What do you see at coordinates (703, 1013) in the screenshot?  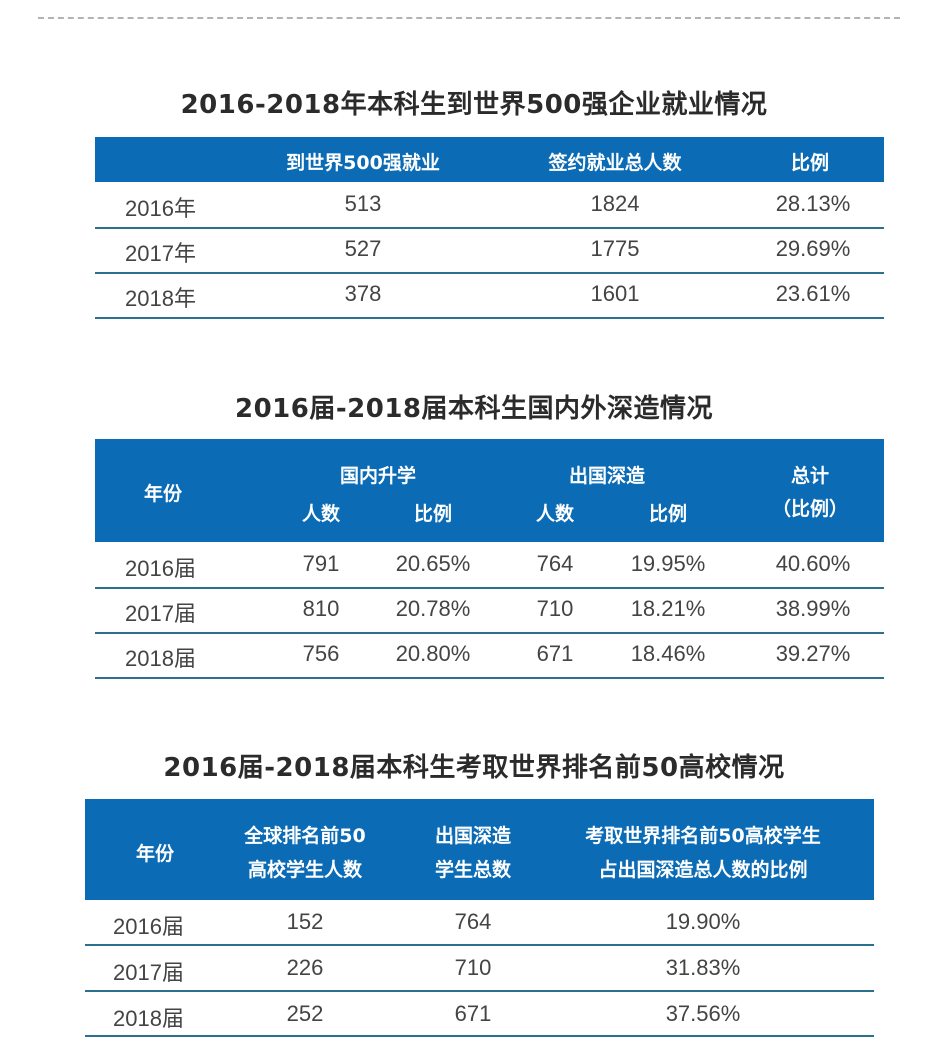 I see `cell-ratio: 37.56%` at bounding box center [703, 1013].